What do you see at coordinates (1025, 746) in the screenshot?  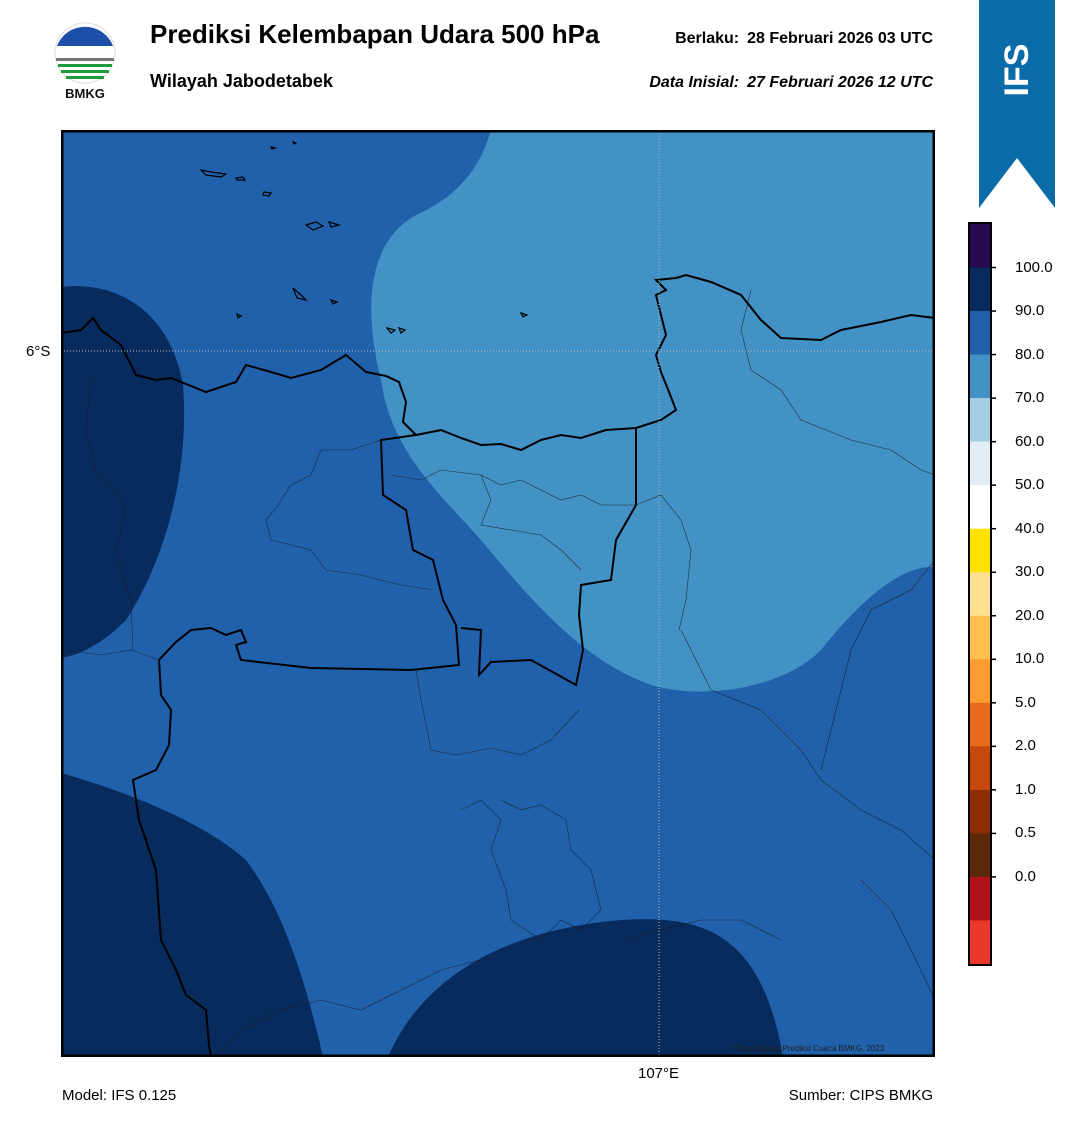 I see `colorbar-label: 2.0` at bounding box center [1025, 746].